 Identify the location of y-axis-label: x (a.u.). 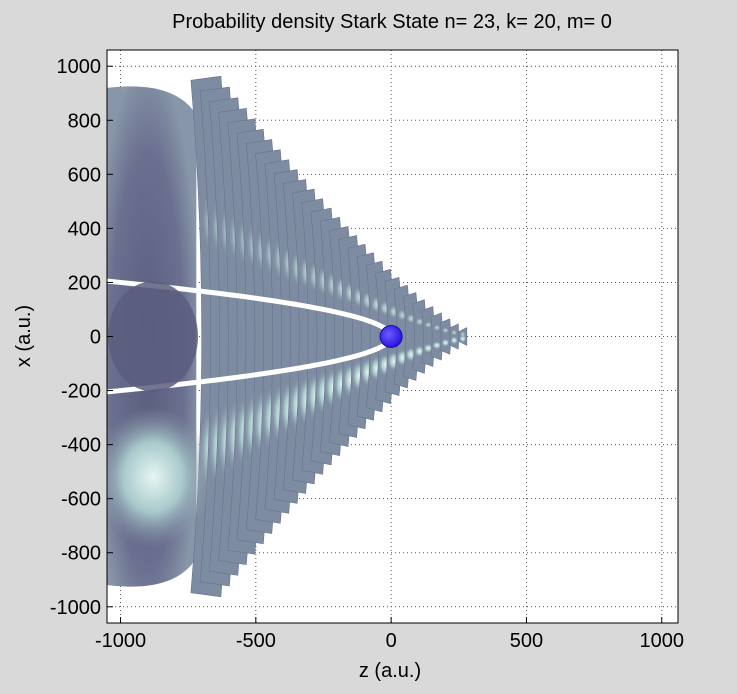
(24, 336).